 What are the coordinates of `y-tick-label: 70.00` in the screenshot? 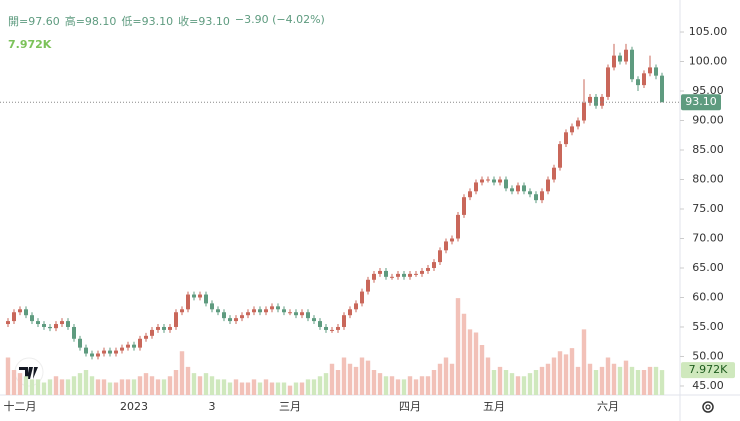 It's located at (708, 237).